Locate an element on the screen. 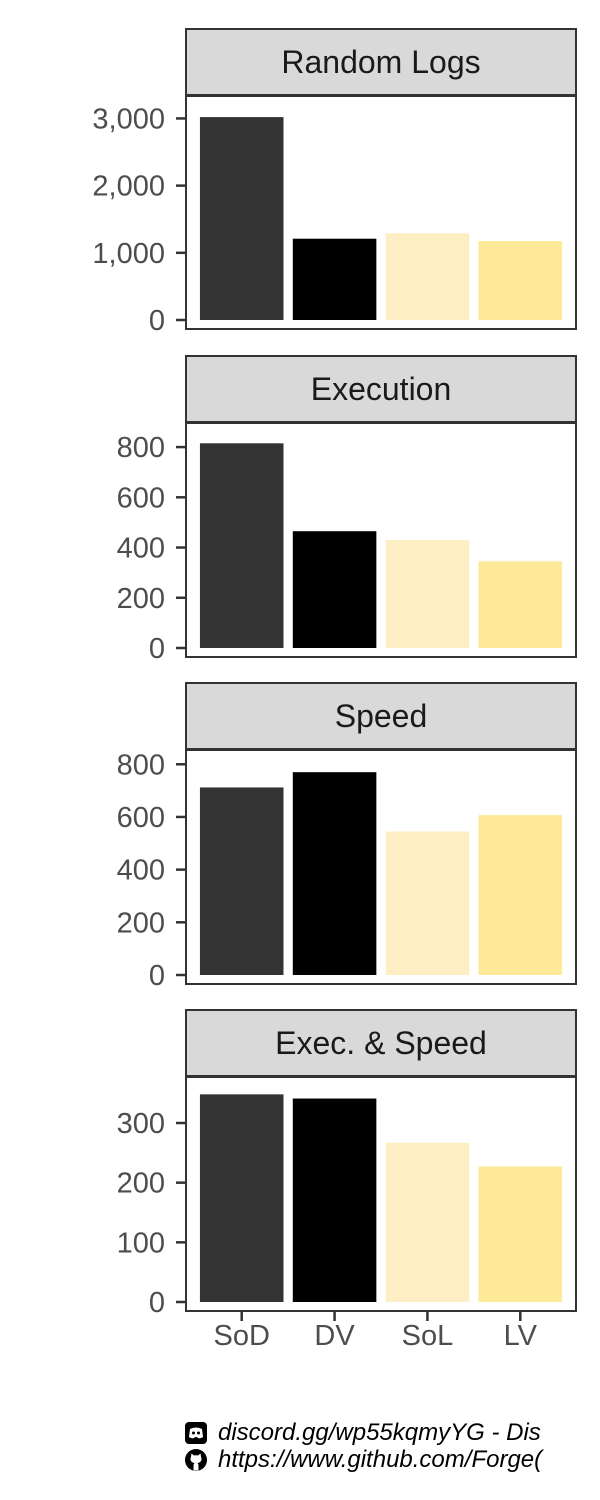  github-link: https://www.github.com/Forge( is located at coordinates (380, 1459).